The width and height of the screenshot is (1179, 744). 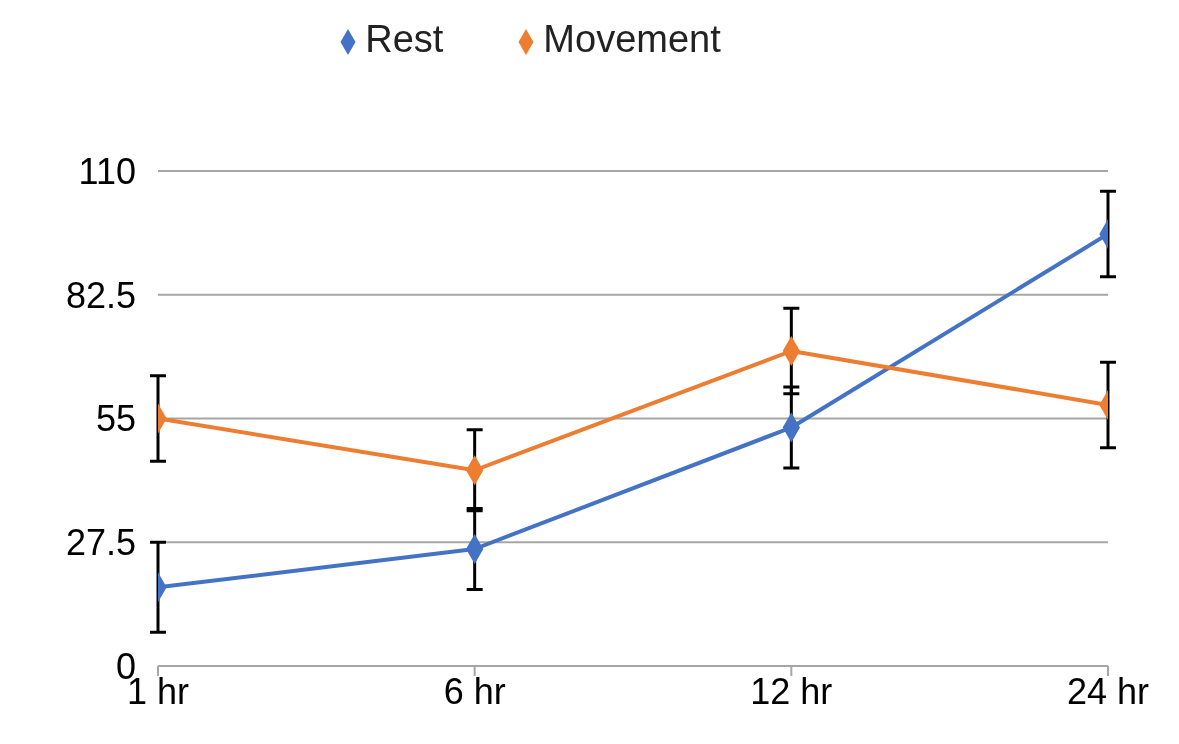 What do you see at coordinates (632, 39) in the screenshot?
I see `legend-label: Movement` at bounding box center [632, 39].